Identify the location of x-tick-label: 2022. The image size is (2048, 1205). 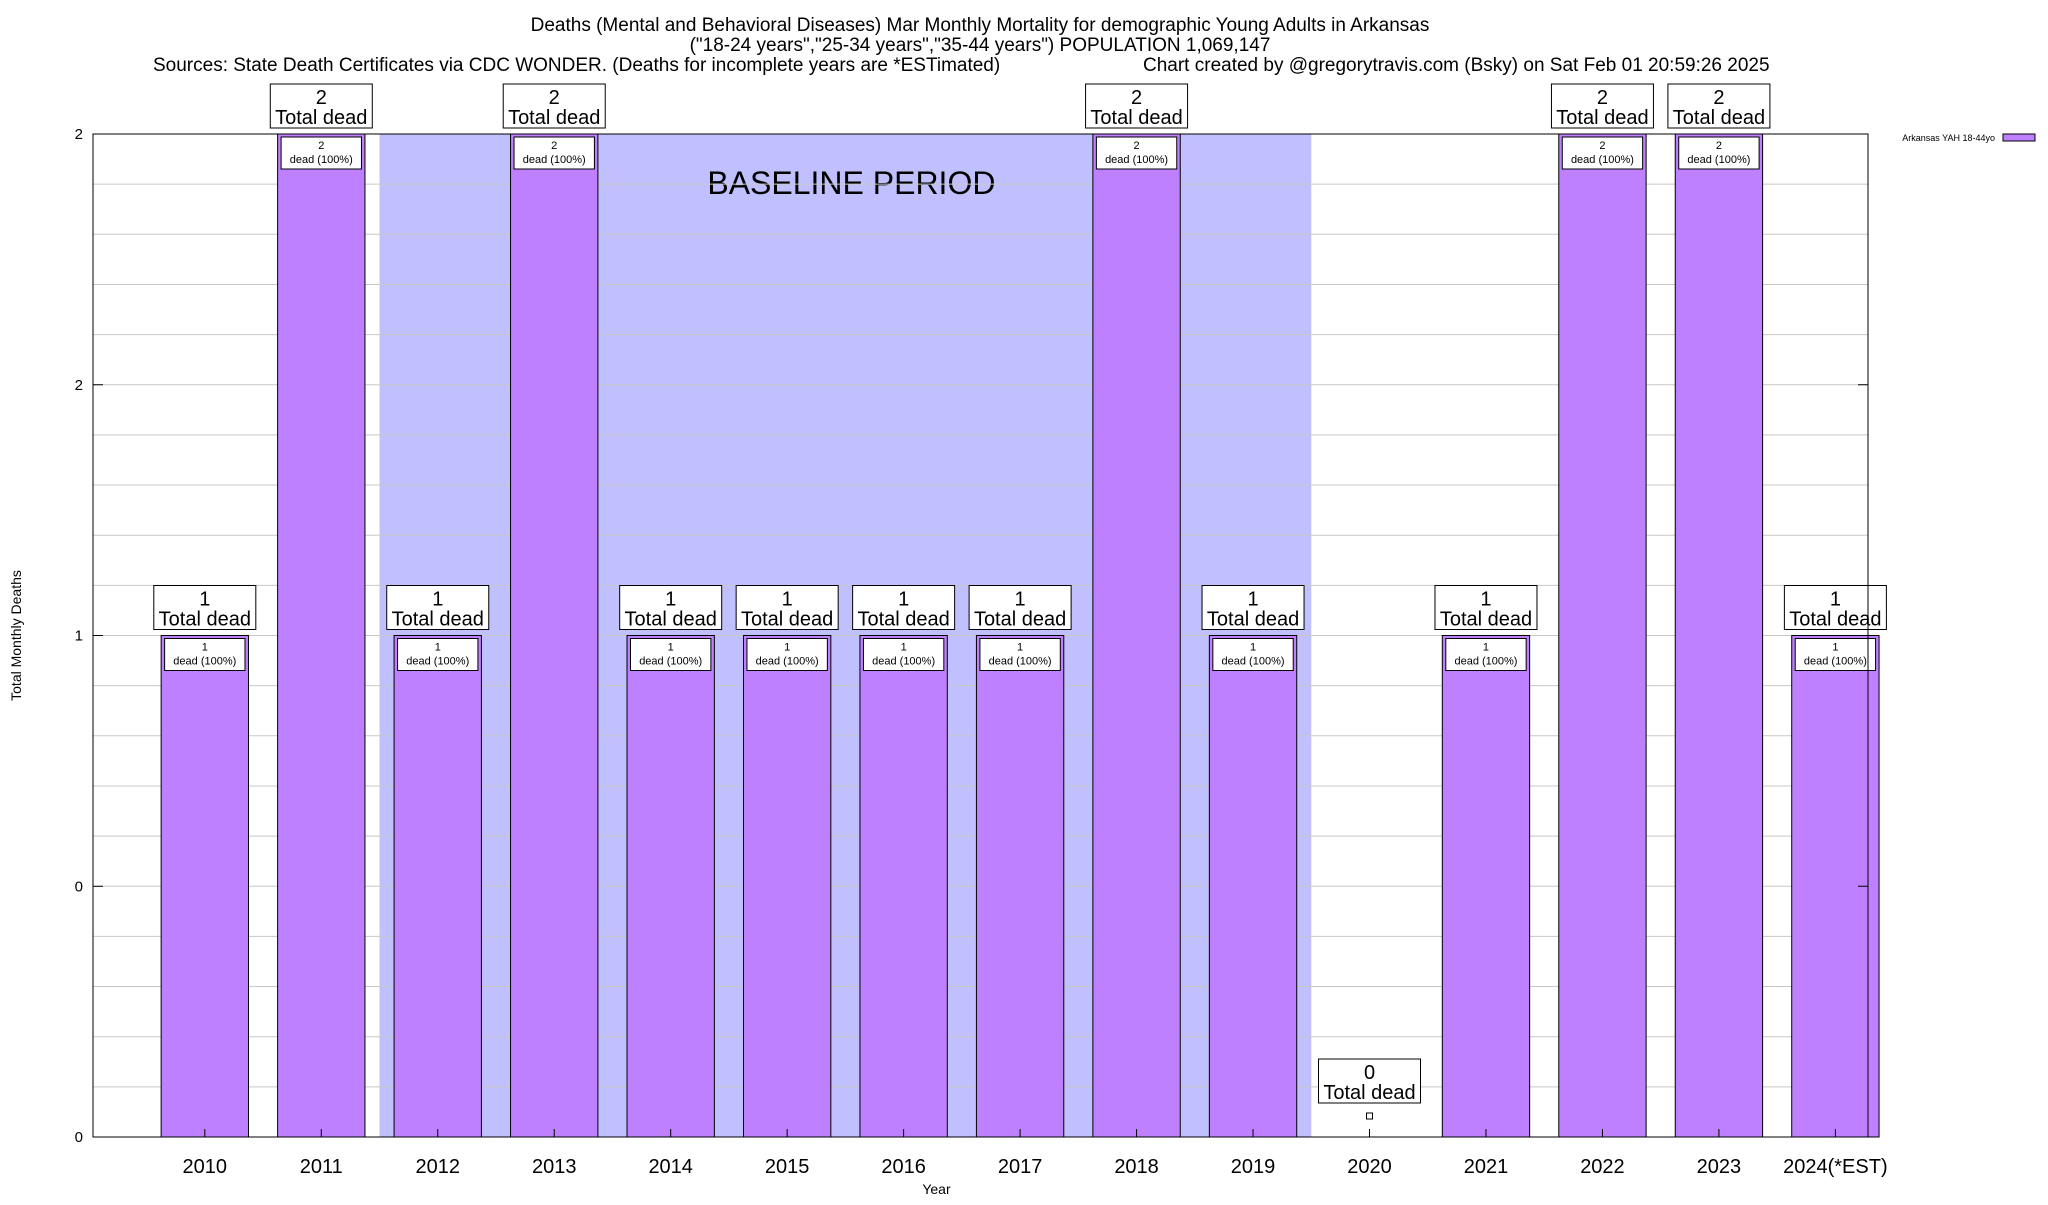
(1602, 1167).